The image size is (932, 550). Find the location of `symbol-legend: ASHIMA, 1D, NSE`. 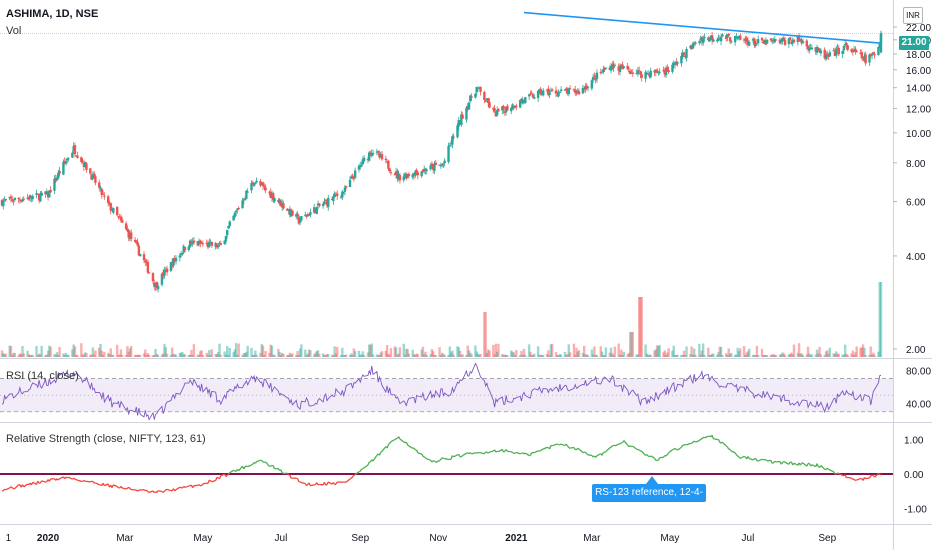

symbol-legend: ASHIMA, 1D, NSE is located at coordinates (52, 14).